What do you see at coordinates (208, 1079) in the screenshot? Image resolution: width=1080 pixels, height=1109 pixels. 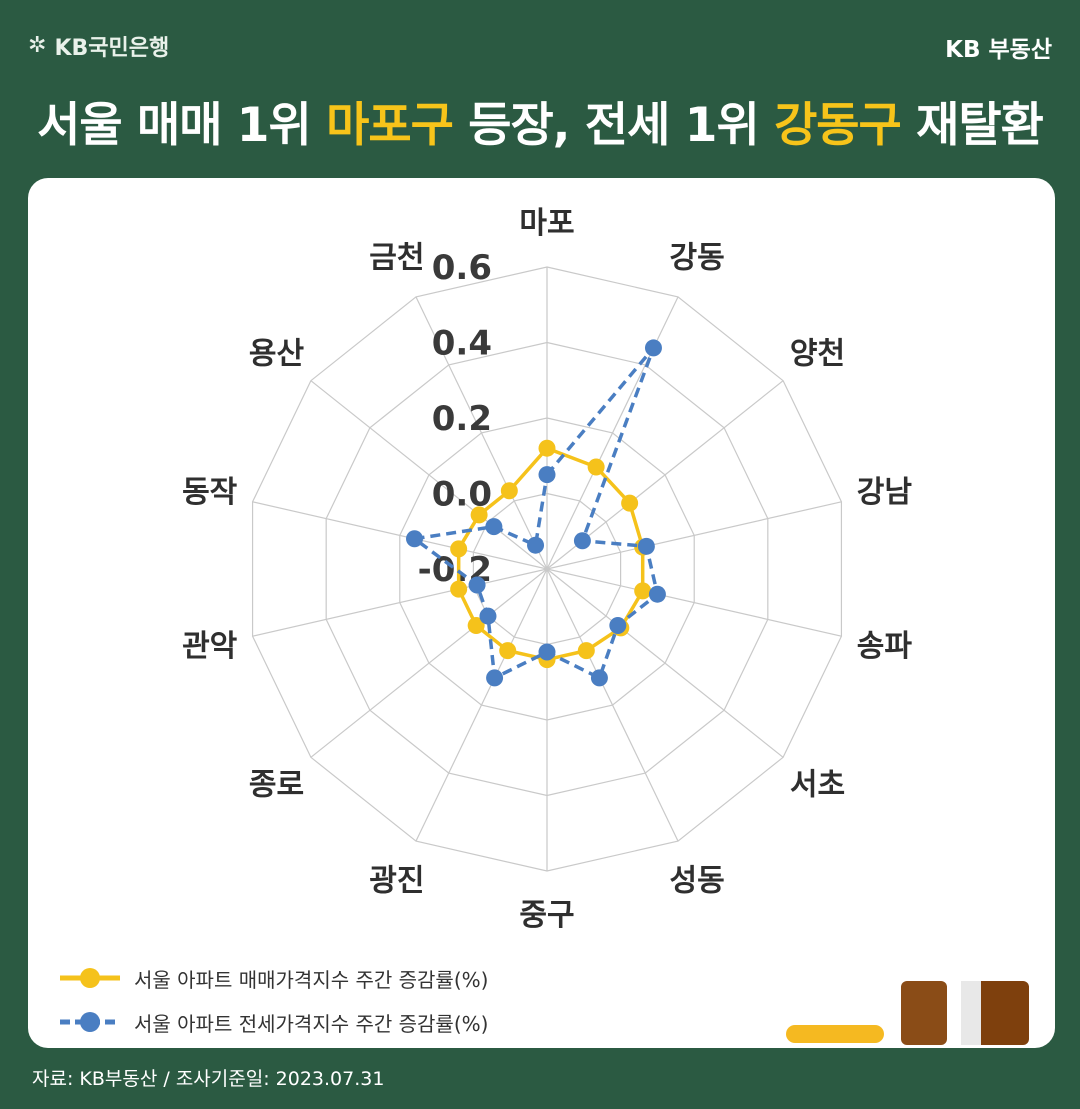 I see `source-note: 자료: KB부동산 / 조사기준일: 2023.07.31` at bounding box center [208, 1079].